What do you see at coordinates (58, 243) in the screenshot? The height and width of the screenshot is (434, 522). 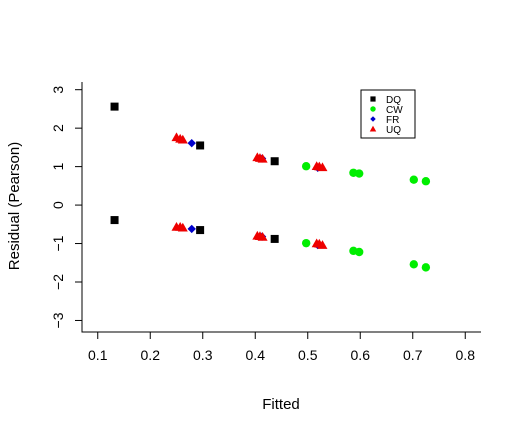 I see `y-tick-label: −1` at bounding box center [58, 243].